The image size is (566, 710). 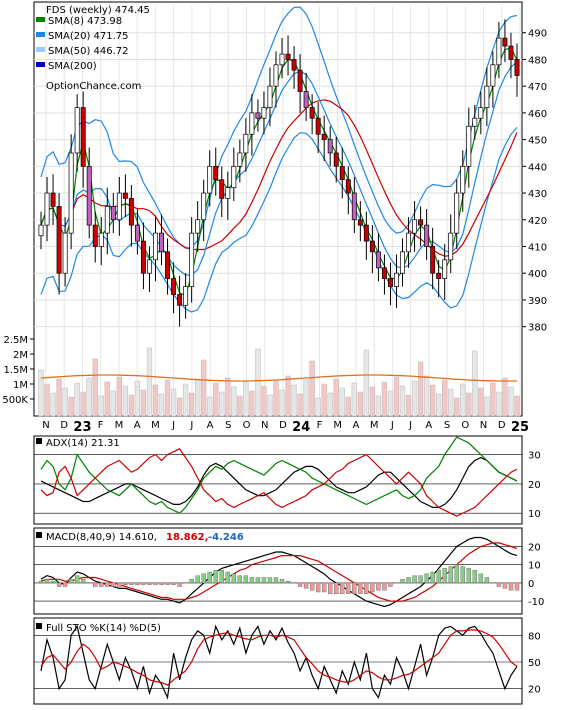 I want to click on sto-legend-swatch, so click(x=39, y=626).